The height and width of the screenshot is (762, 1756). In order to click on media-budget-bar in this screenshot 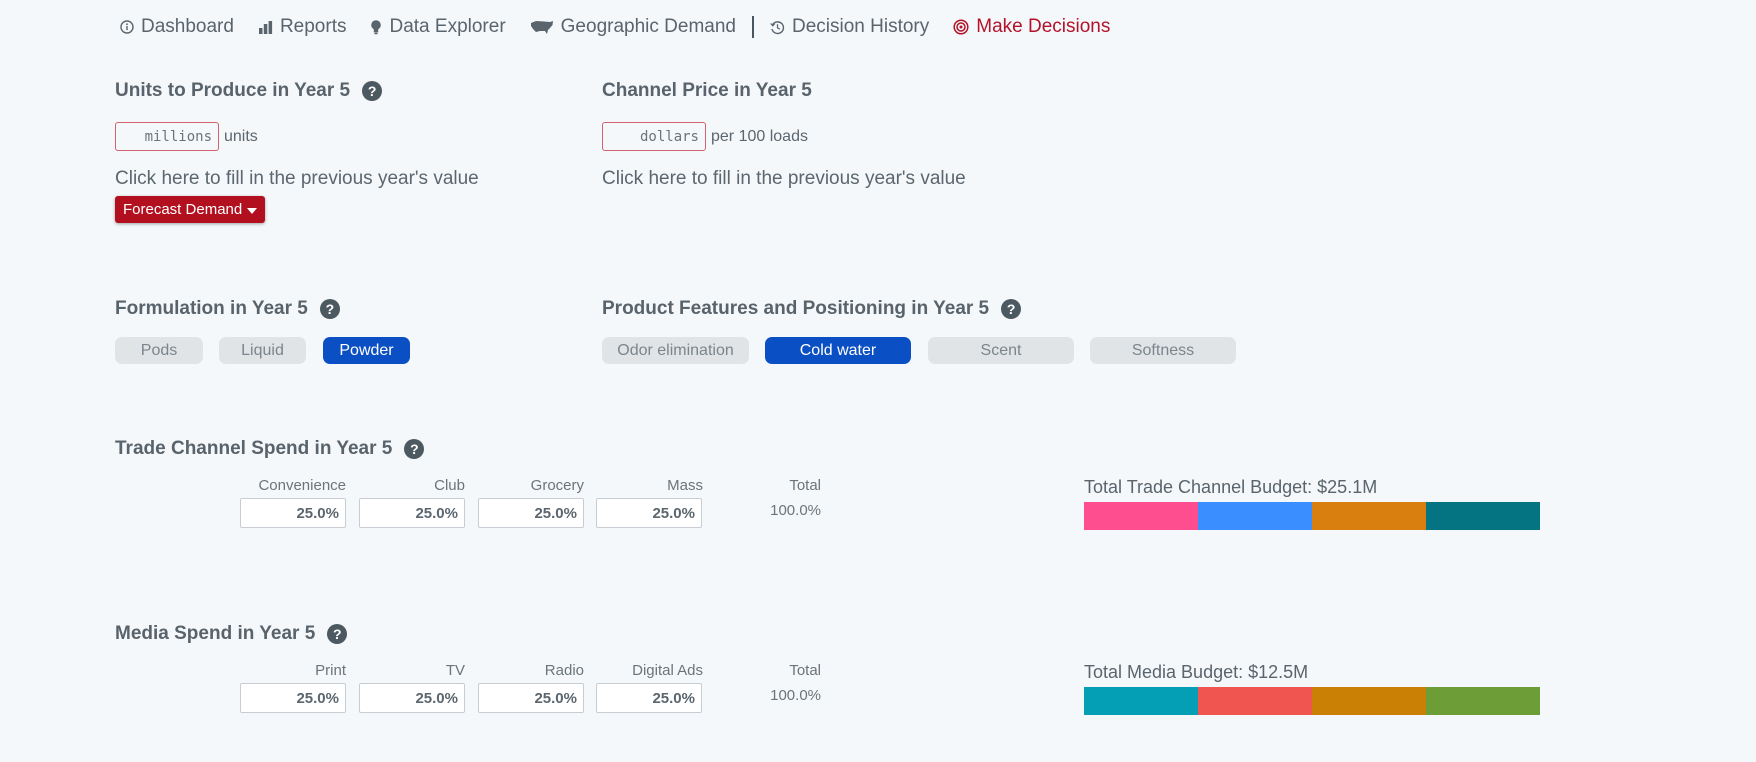, I will do `click(1312, 701)`.